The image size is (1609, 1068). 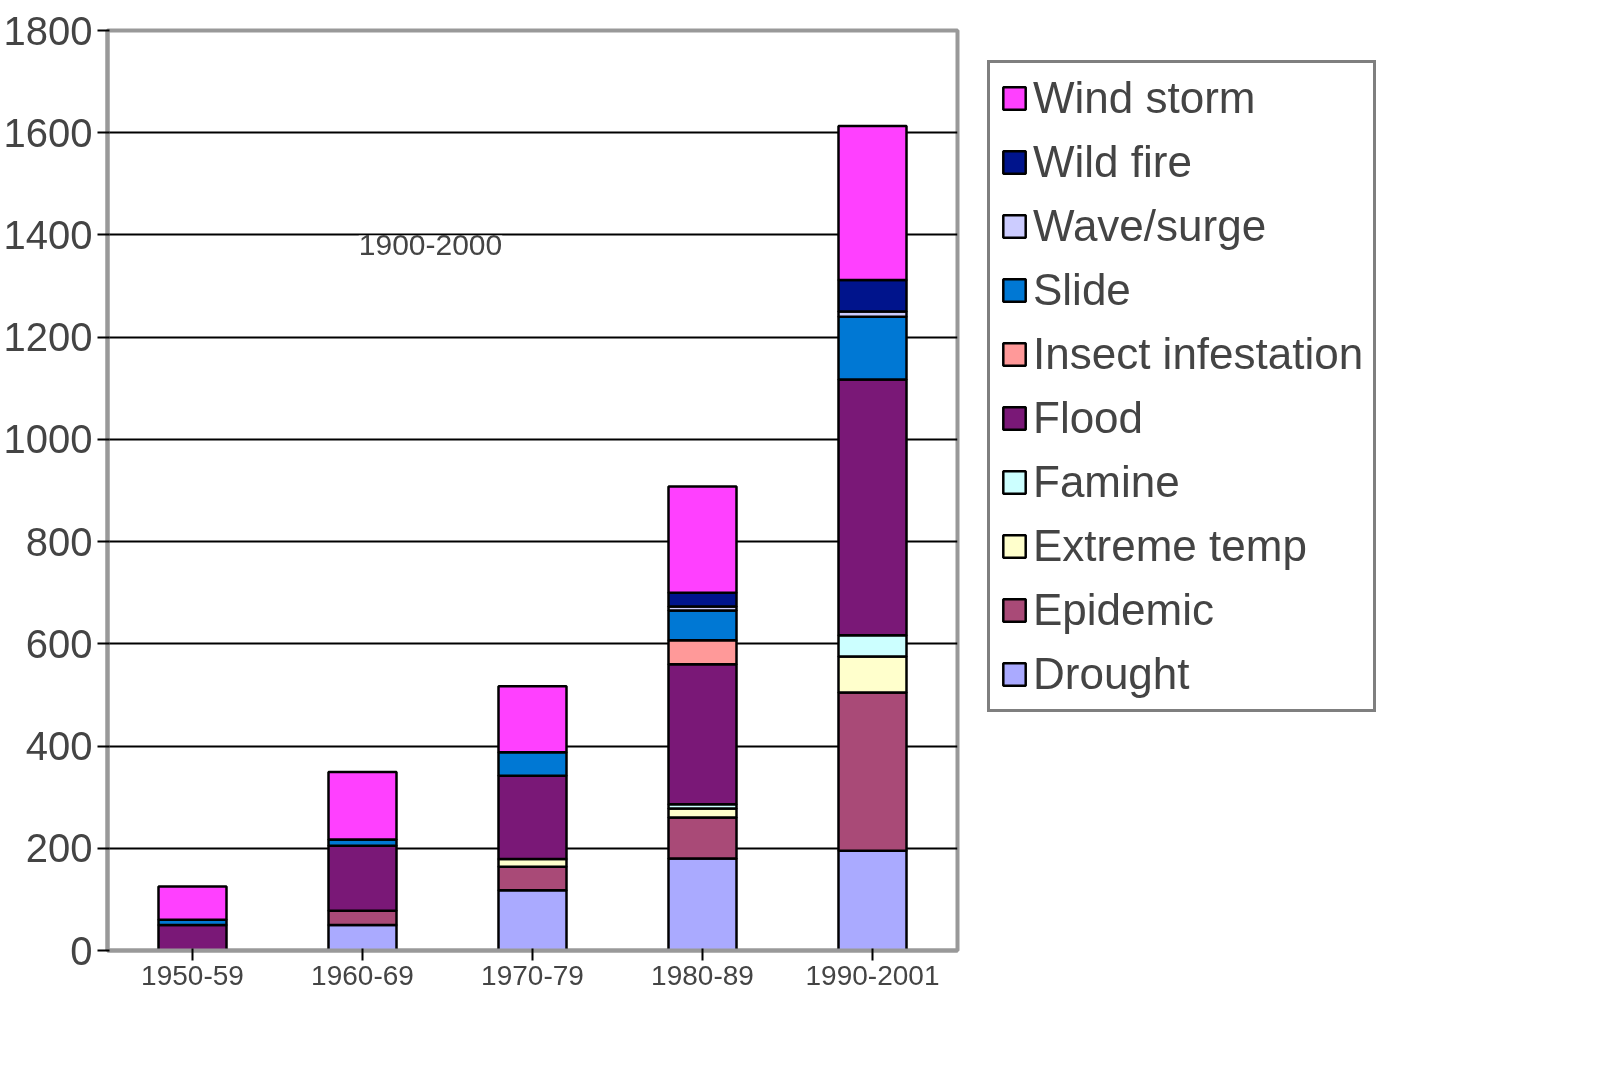 I want to click on y-tick-label: 800, so click(x=59, y=541).